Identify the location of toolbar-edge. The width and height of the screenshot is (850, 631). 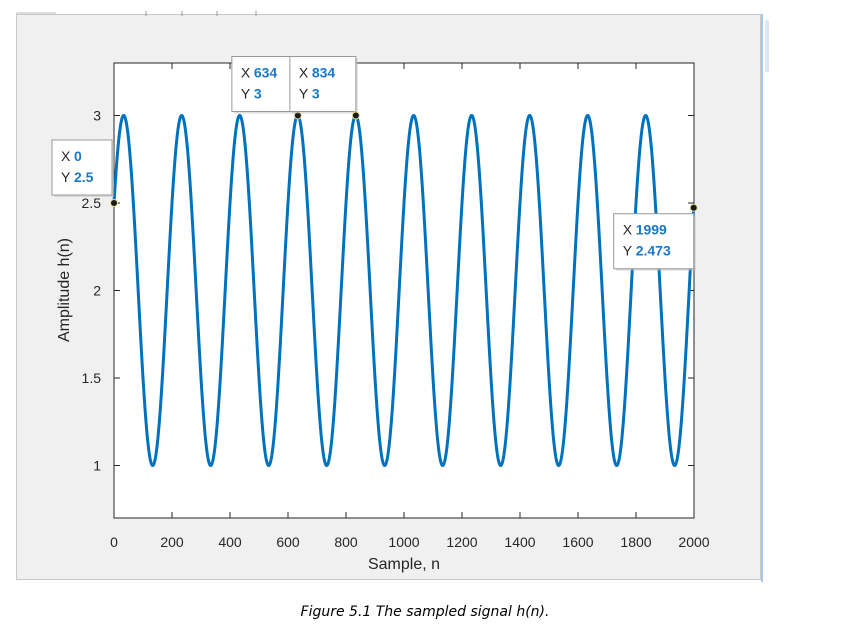
(136, 13).